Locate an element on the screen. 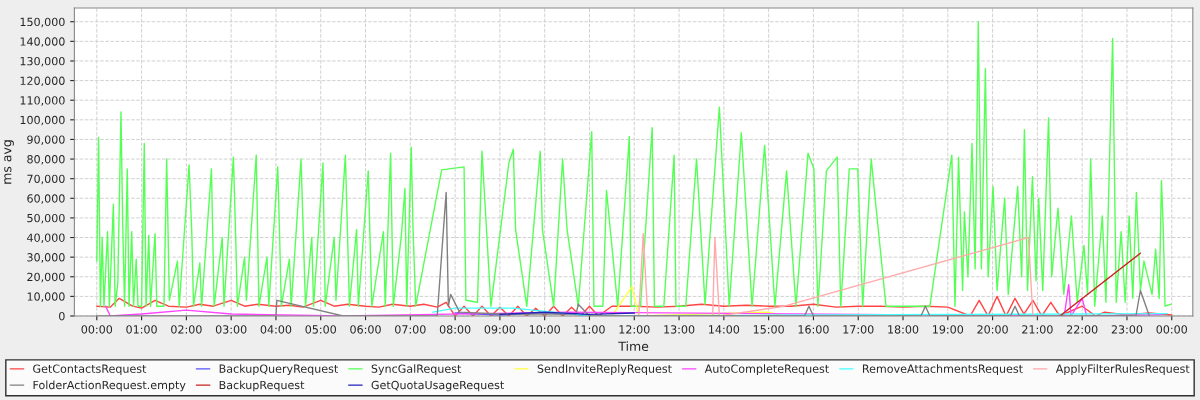  x-tick-label: 03:00 is located at coordinates (231, 329).